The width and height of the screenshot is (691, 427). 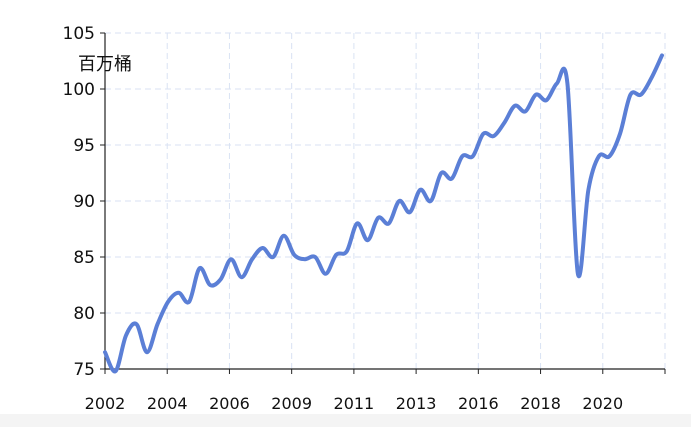 I want to click on x-tick-label: 2013, so click(x=416, y=403).